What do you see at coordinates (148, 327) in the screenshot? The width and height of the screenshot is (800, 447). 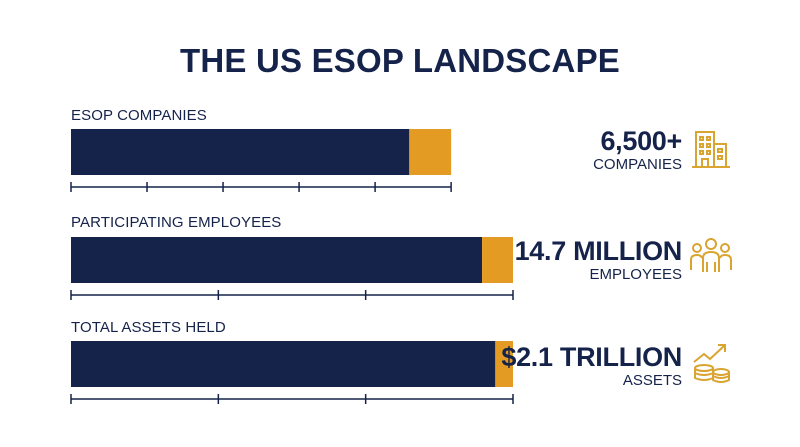 I see `row-label-assets: TOTAL ASSETS HELD` at bounding box center [148, 327].